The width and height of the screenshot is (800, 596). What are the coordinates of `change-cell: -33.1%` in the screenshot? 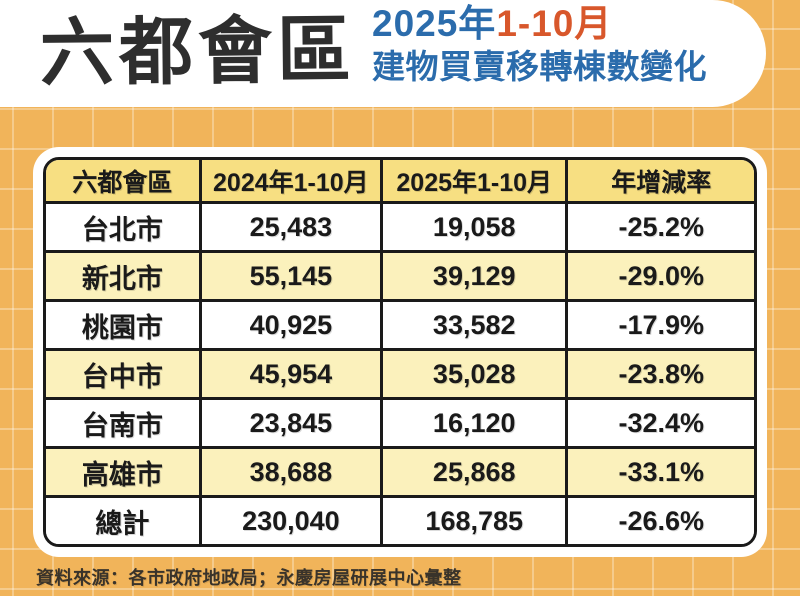 It's located at (661, 474).